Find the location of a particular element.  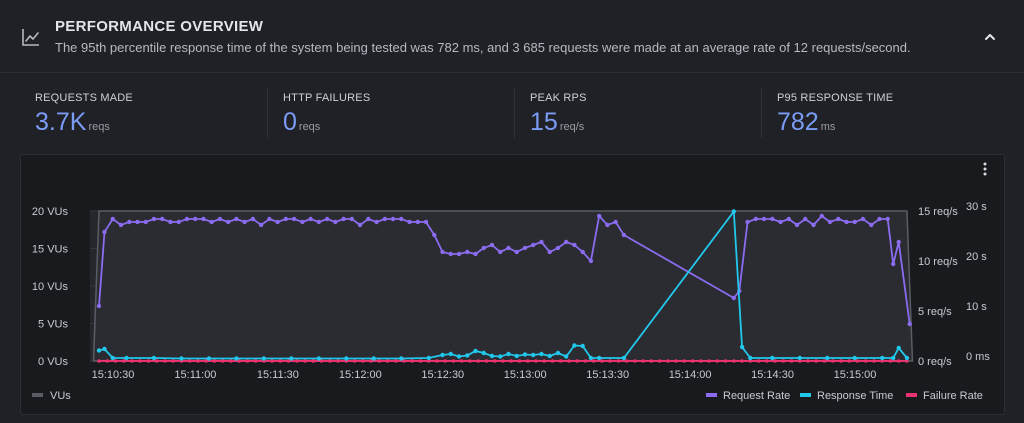

line-chart-icon is located at coordinates (30, 37).